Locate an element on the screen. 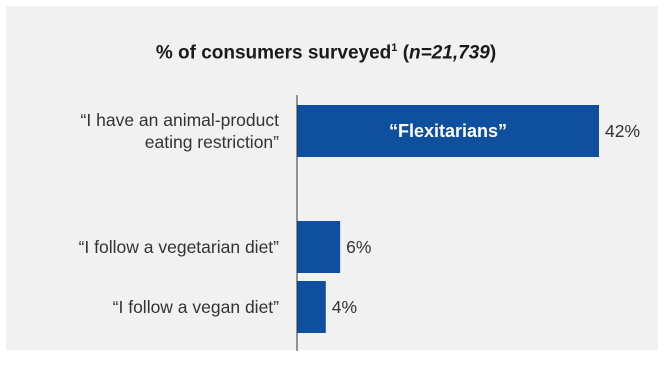  sample-size: n=21,739 is located at coordinates (449, 53).